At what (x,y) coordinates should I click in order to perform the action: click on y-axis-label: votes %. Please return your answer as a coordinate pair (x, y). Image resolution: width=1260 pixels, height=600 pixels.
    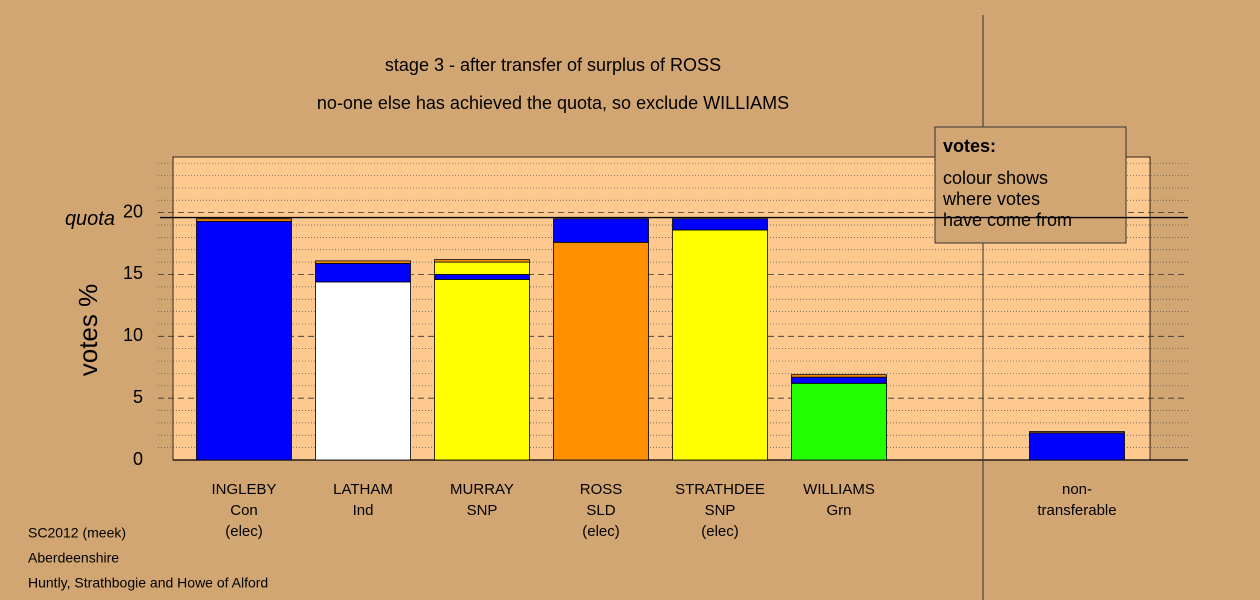
    Looking at the image, I should click on (88, 330).